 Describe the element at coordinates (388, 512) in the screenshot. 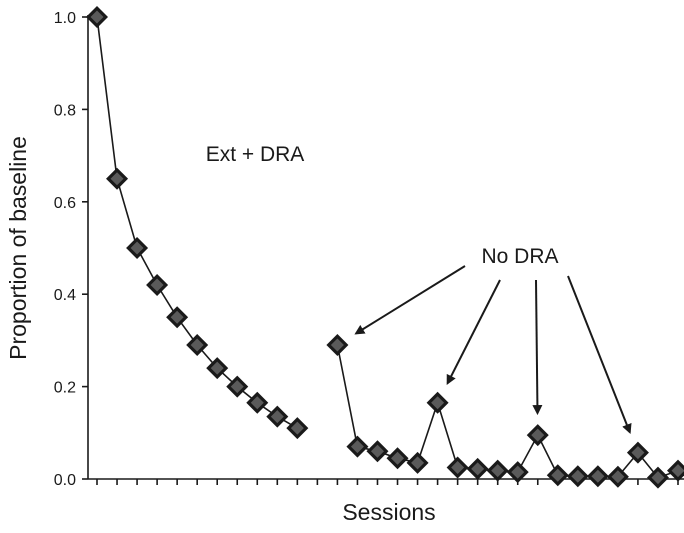

I see `x-axis-label: Sessions` at that location.